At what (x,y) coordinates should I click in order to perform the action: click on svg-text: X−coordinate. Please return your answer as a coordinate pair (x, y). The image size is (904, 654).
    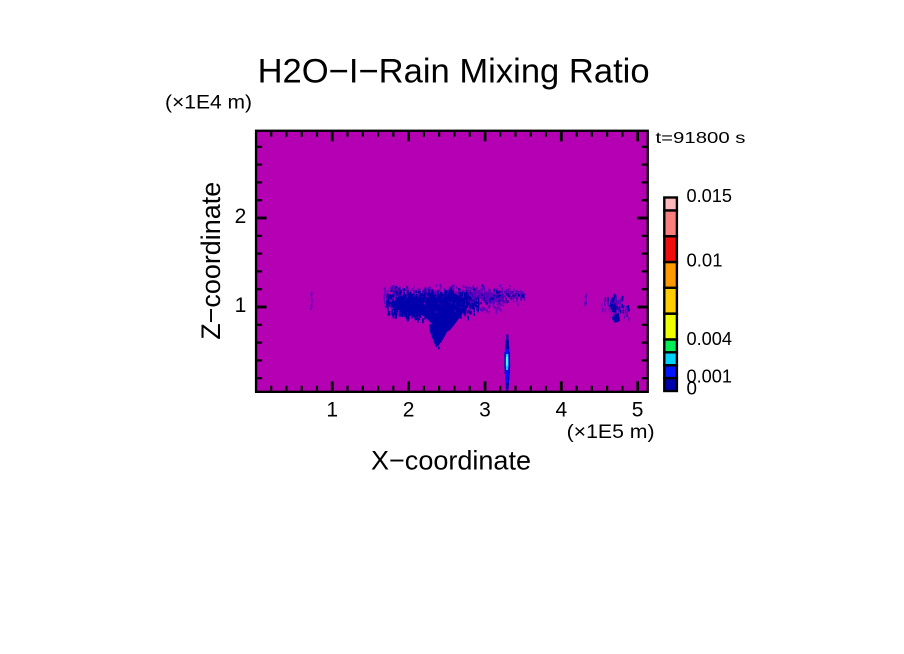
    Looking at the image, I should click on (451, 461).